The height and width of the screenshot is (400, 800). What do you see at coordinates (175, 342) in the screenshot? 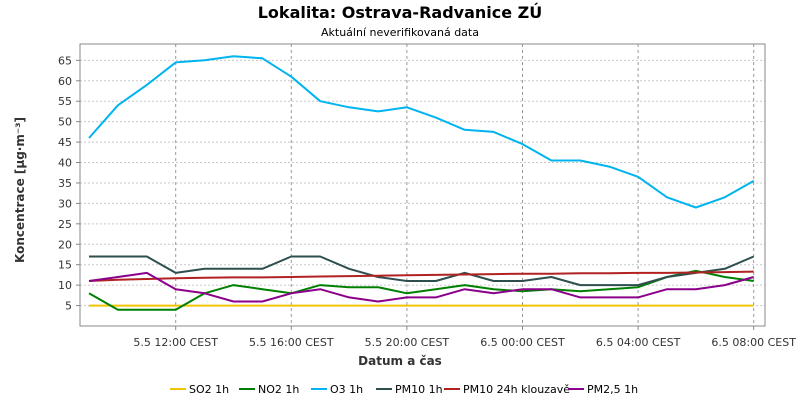
I see `x-tick-label: 5.5 12:00 CEST` at bounding box center [175, 342].